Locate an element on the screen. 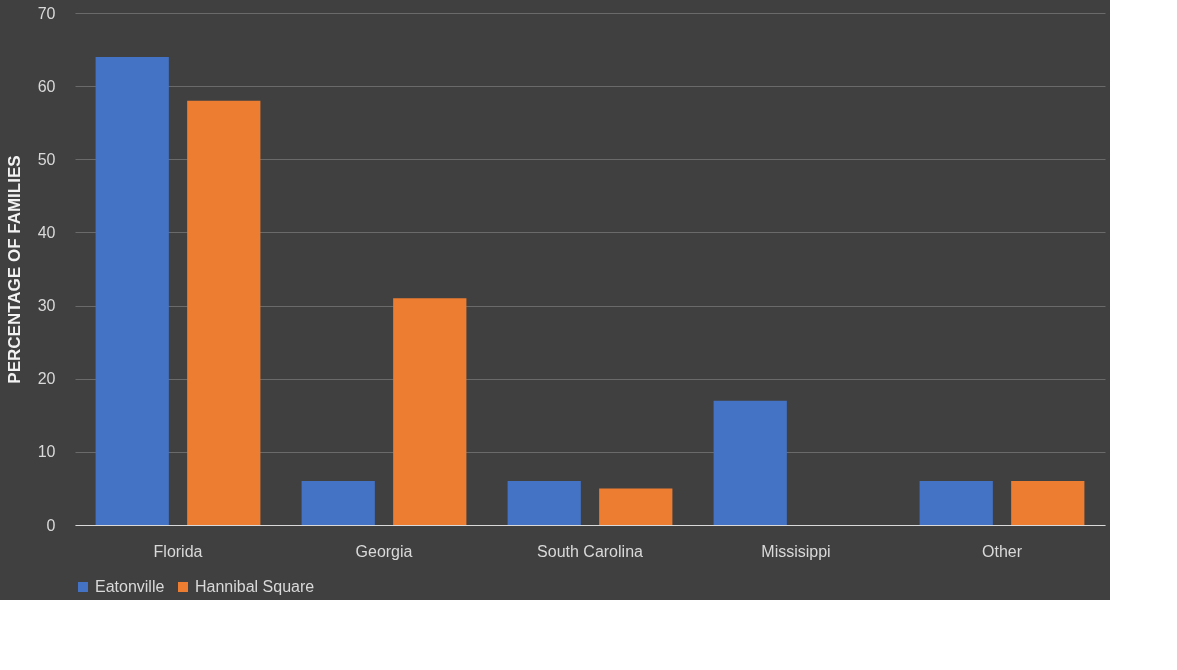  y-tick-label: 10 is located at coordinates (46, 452).